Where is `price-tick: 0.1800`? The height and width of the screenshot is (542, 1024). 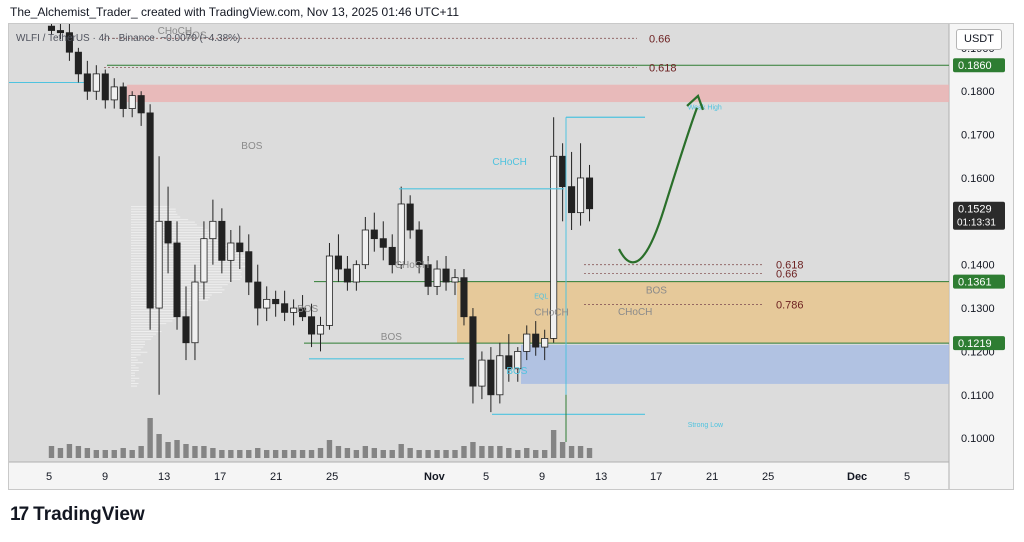 price-tick: 0.1800 is located at coordinates (978, 92).